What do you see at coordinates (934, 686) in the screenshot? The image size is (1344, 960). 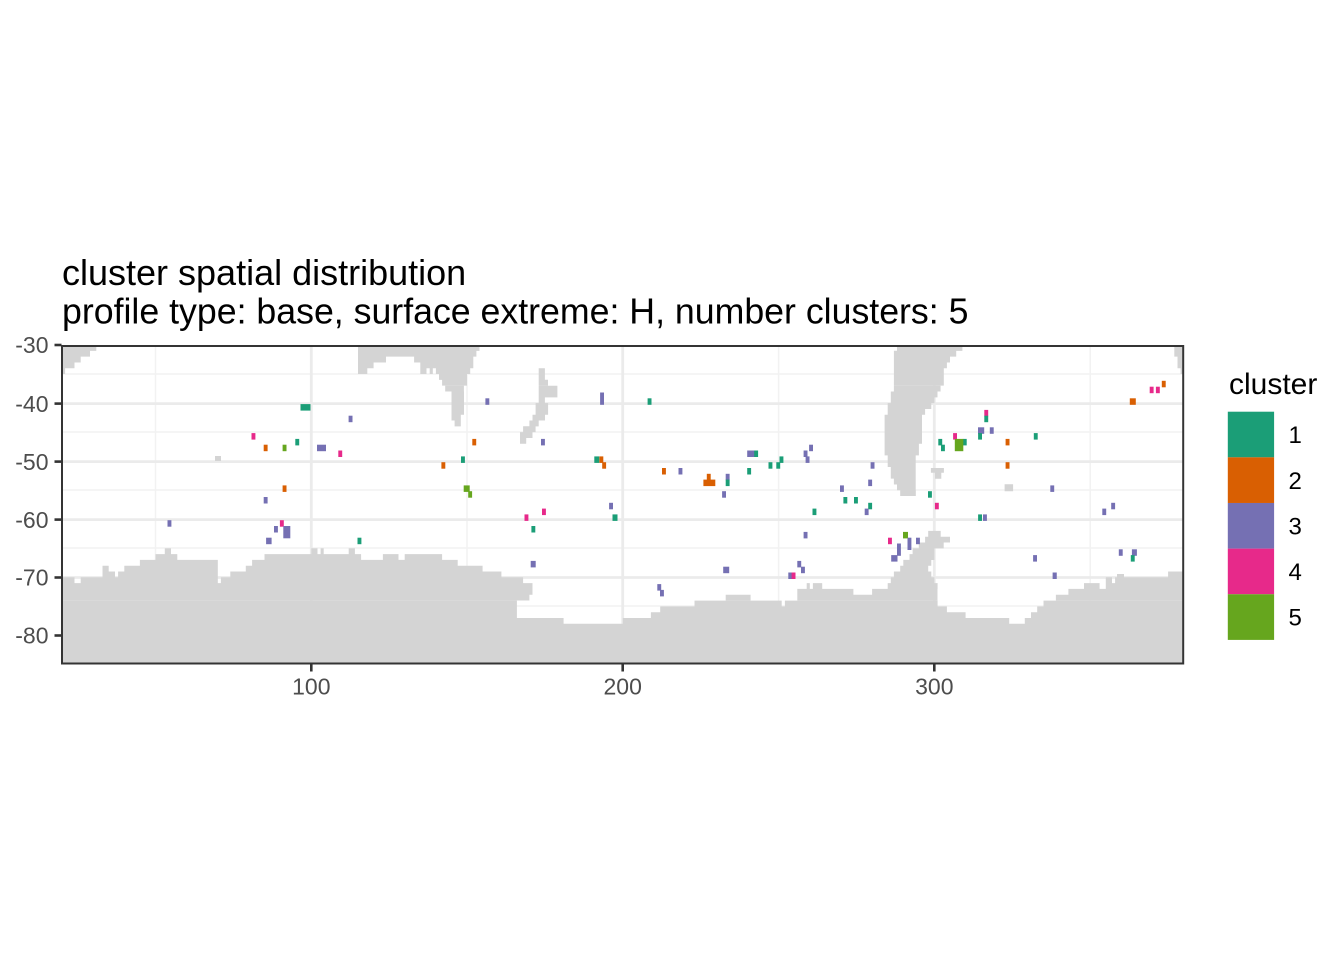 I see `svg-text: 300` at bounding box center [934, 686].